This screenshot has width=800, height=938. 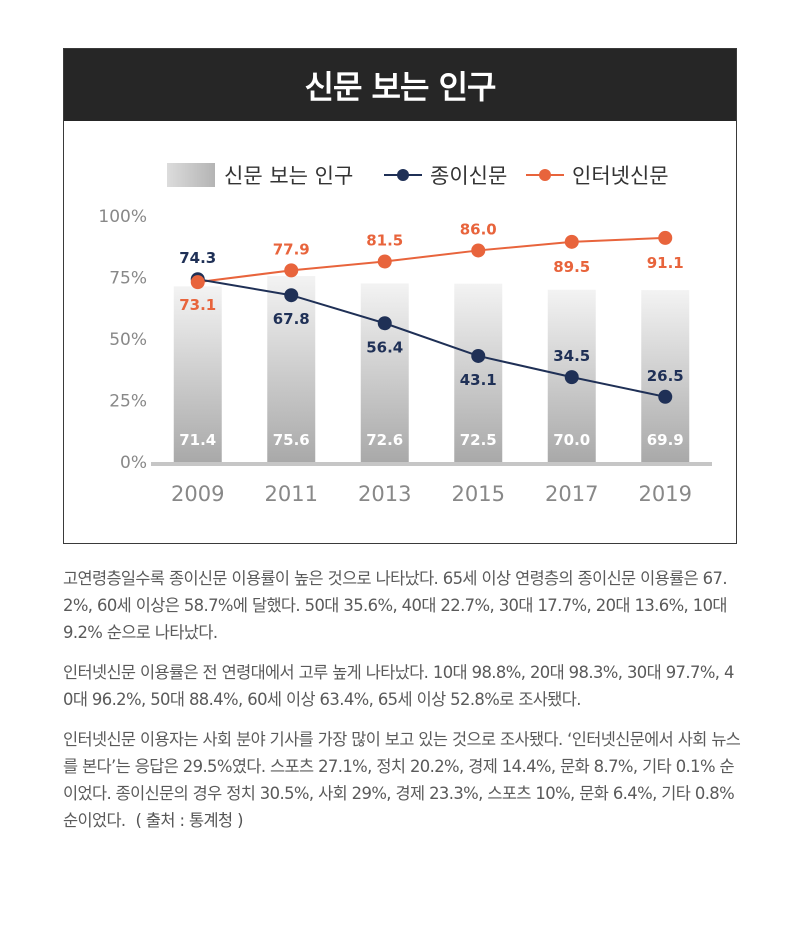 What do you see at coordinates (291, 494) in the screenshot?
I see `x-tick-label: 2011` at bounding box center [291, 494].